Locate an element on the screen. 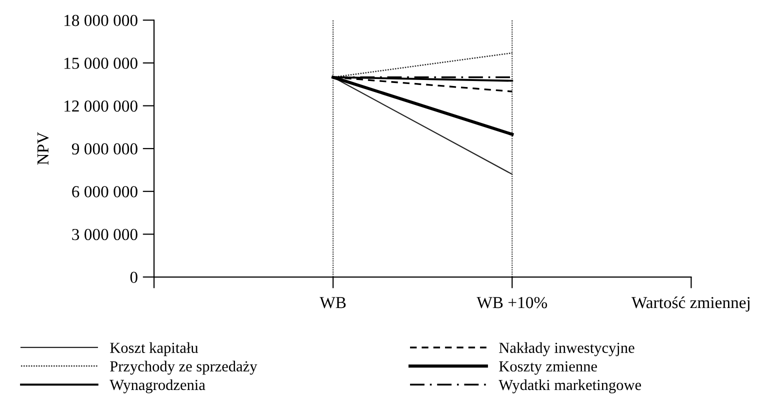 Image resolution: width=774 pixels, height=411 pixels. legend-label: Wynagrodzenia is located at coordinates (158, 386).